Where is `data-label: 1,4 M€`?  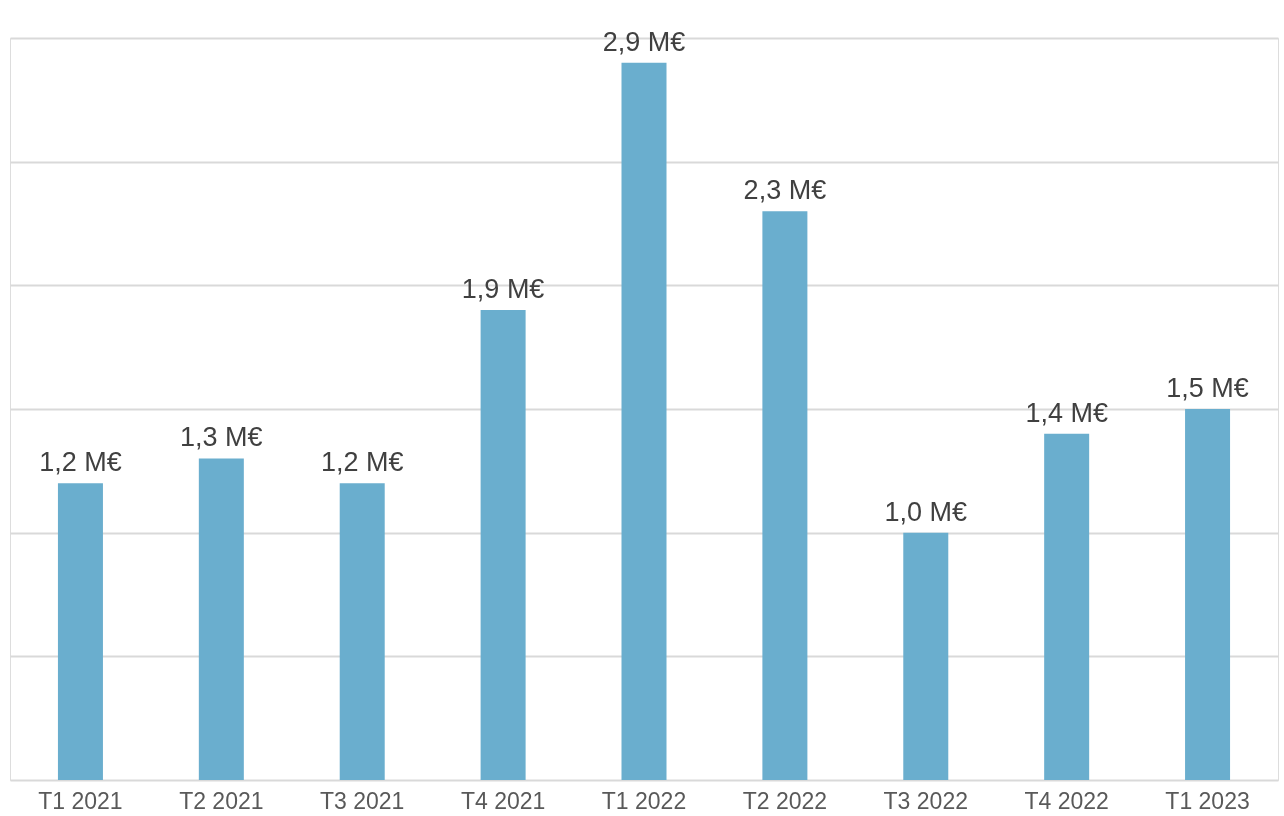 data-label: 1,4 M€ is located at coordinates (1066, 412).